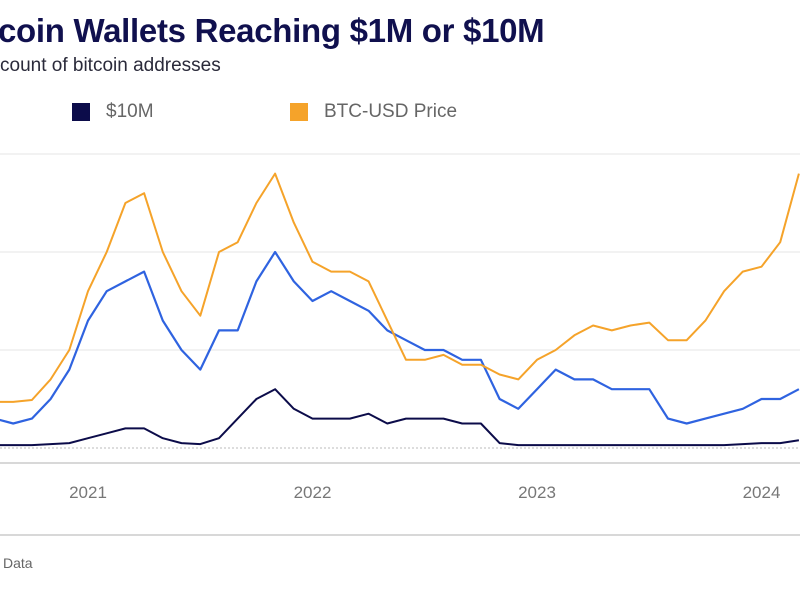 This screenshot has height=600, width=800. I want to click on legend-item-btc-price: BTC-USD Price, so click(373, 112).